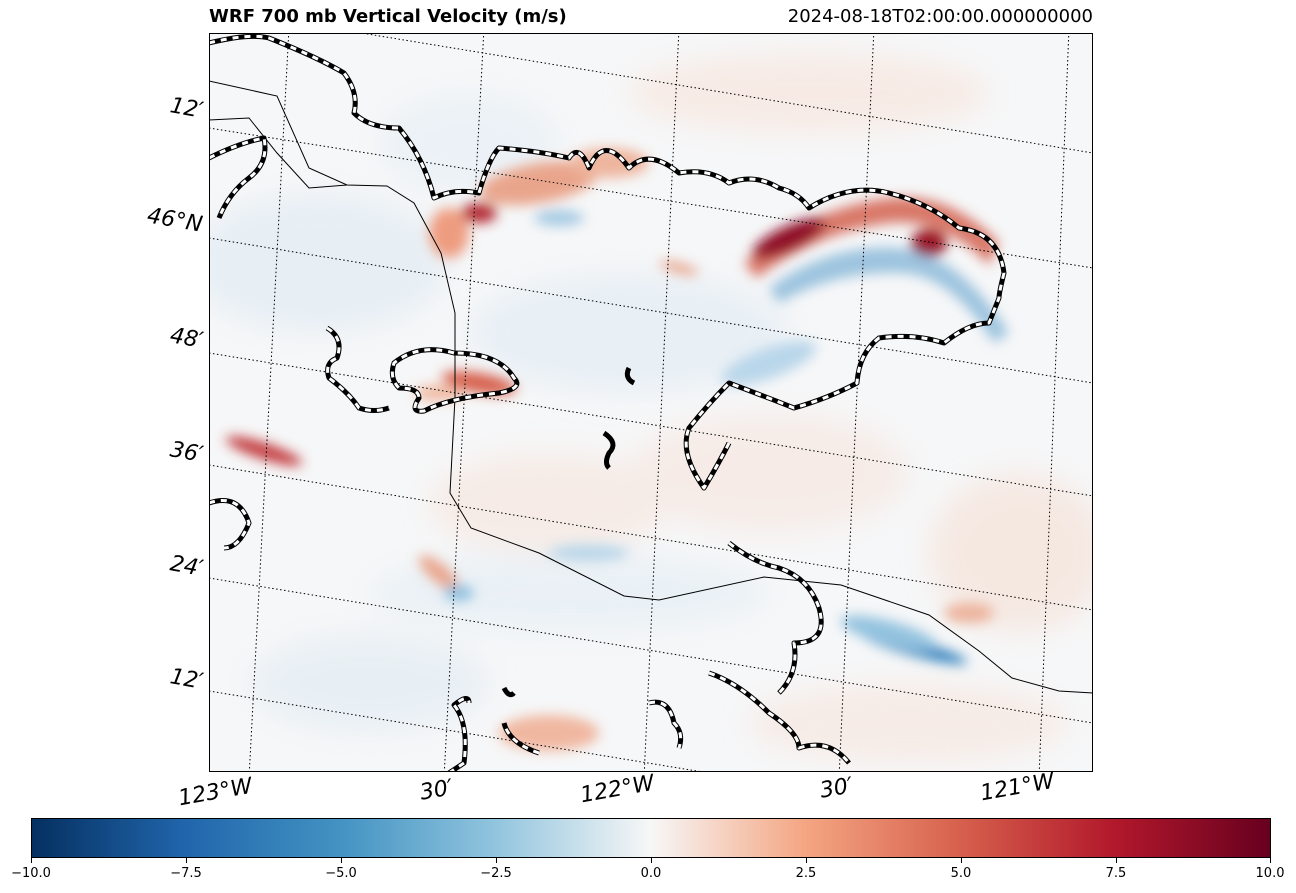 This screenshot has height=893, width=1296. Describe the element at coordinates (651, 873) in the screenshot. I see `colorbar-tick-label: 0.0` at that location.